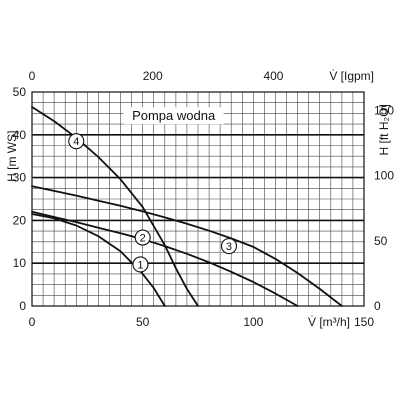  What do you see at coordinates (384, 176) in the screenshot?
I see `y-right-tick-label: 100` at bounding box center [384, 176].